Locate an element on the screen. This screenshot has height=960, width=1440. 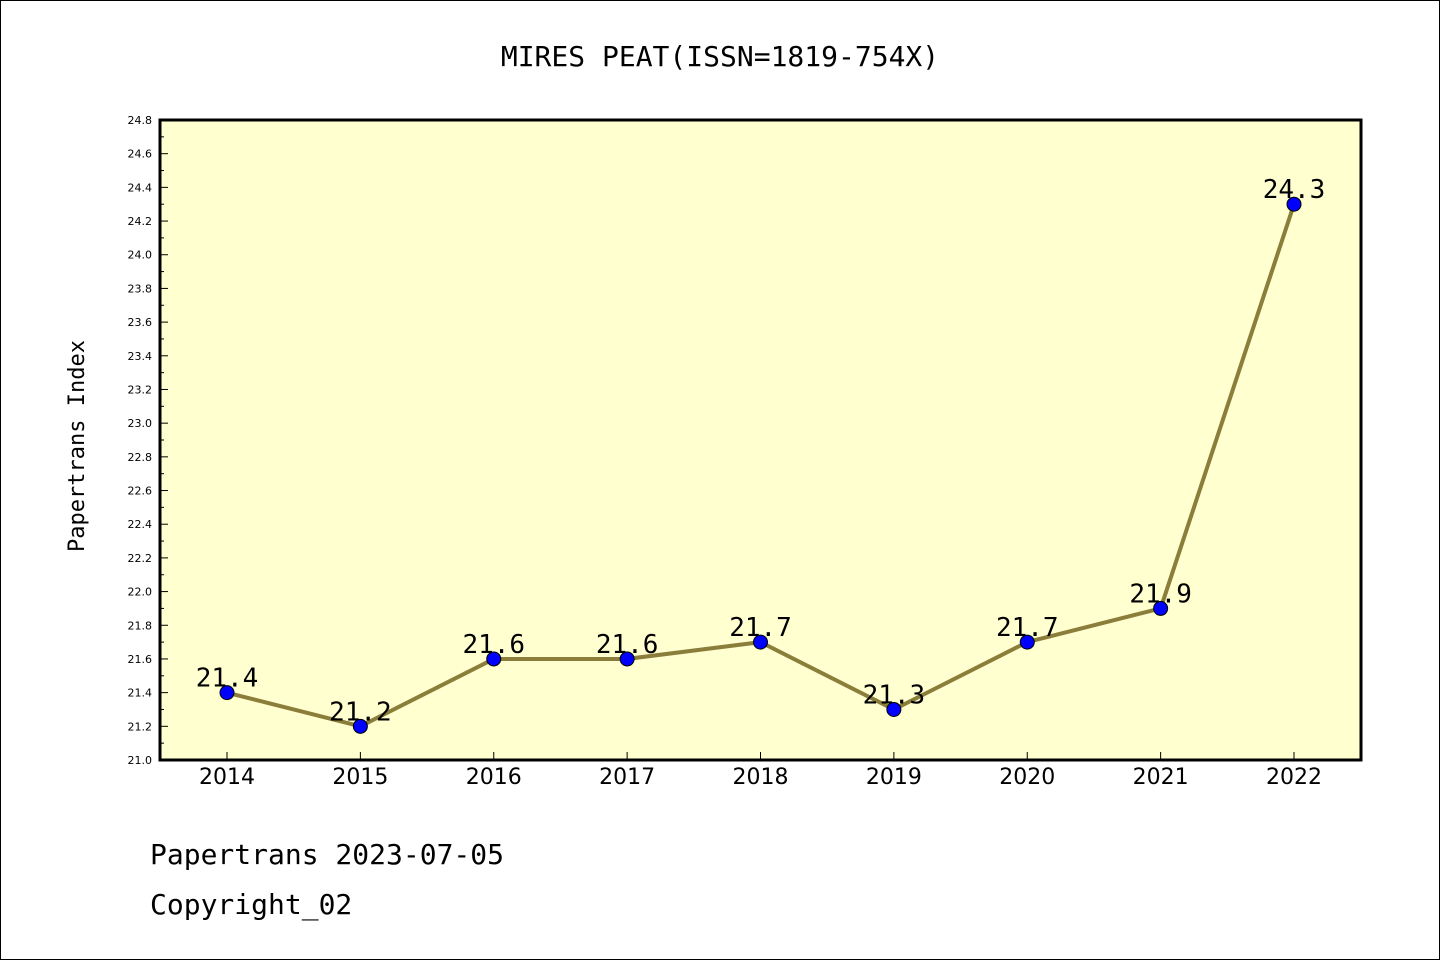
y-tick-label: 22.8 is located at coordinates (140, 457).